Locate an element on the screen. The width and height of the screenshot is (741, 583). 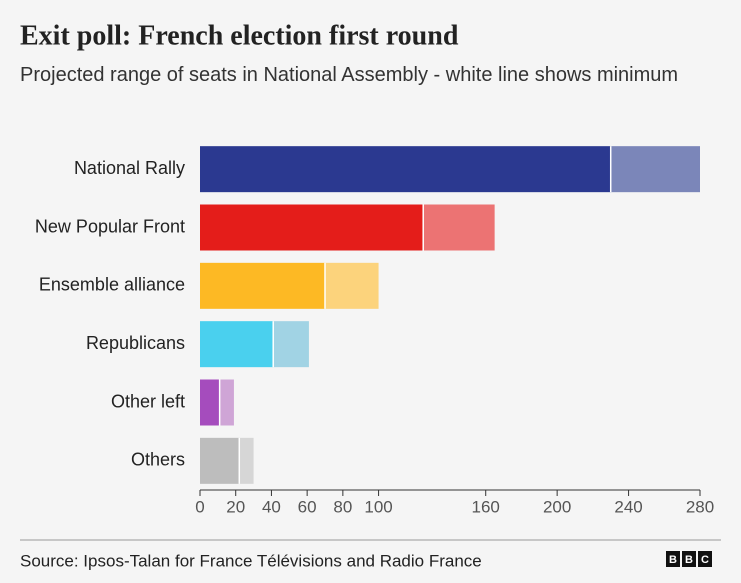
y-tick-label: Ensemble alliance is located at coordinates (112, 285).